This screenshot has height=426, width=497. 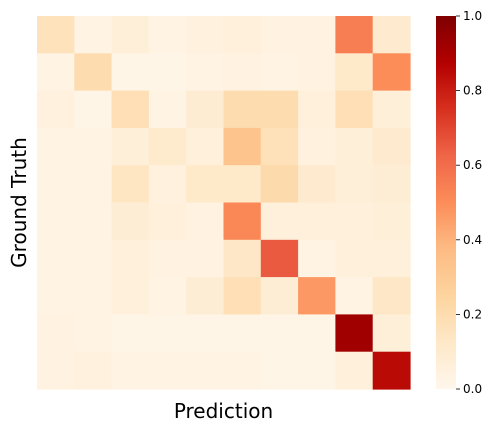 I want to click on colorbar-tick-label: 0.4, so click(x=472, y=240).